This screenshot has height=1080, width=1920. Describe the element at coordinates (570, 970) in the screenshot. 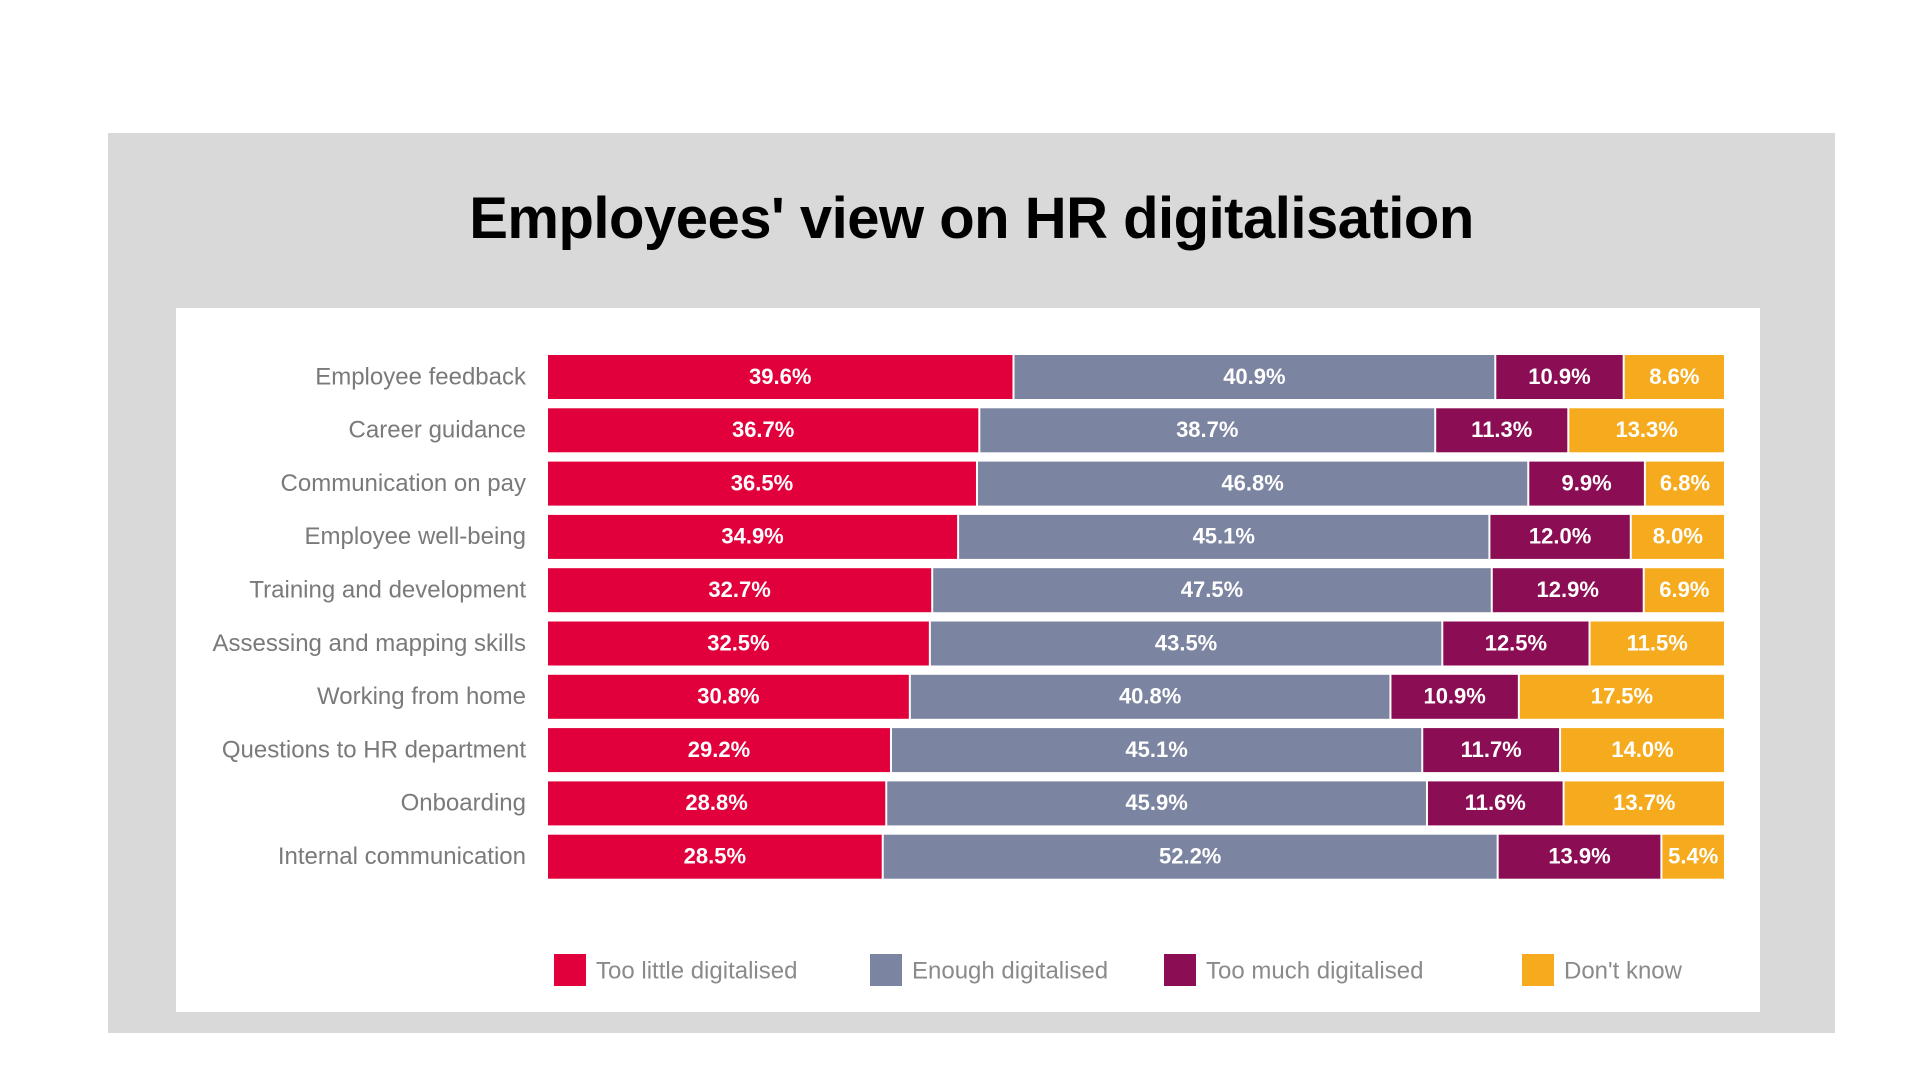

I see `legend-swatch-too-little-digitalised` at that location.